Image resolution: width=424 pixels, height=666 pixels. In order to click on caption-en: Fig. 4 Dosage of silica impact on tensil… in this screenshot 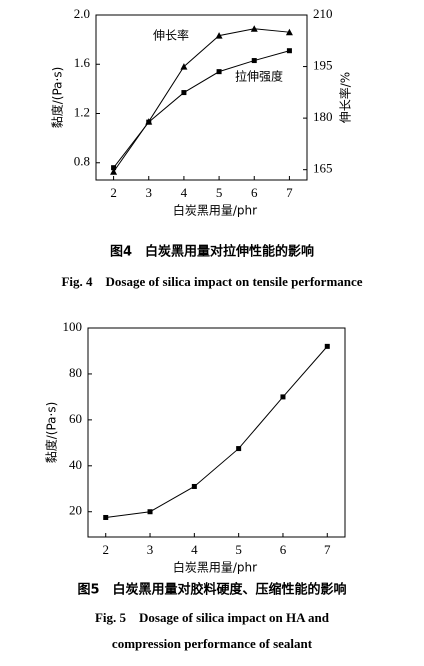, I will do `click(211, 281)`.